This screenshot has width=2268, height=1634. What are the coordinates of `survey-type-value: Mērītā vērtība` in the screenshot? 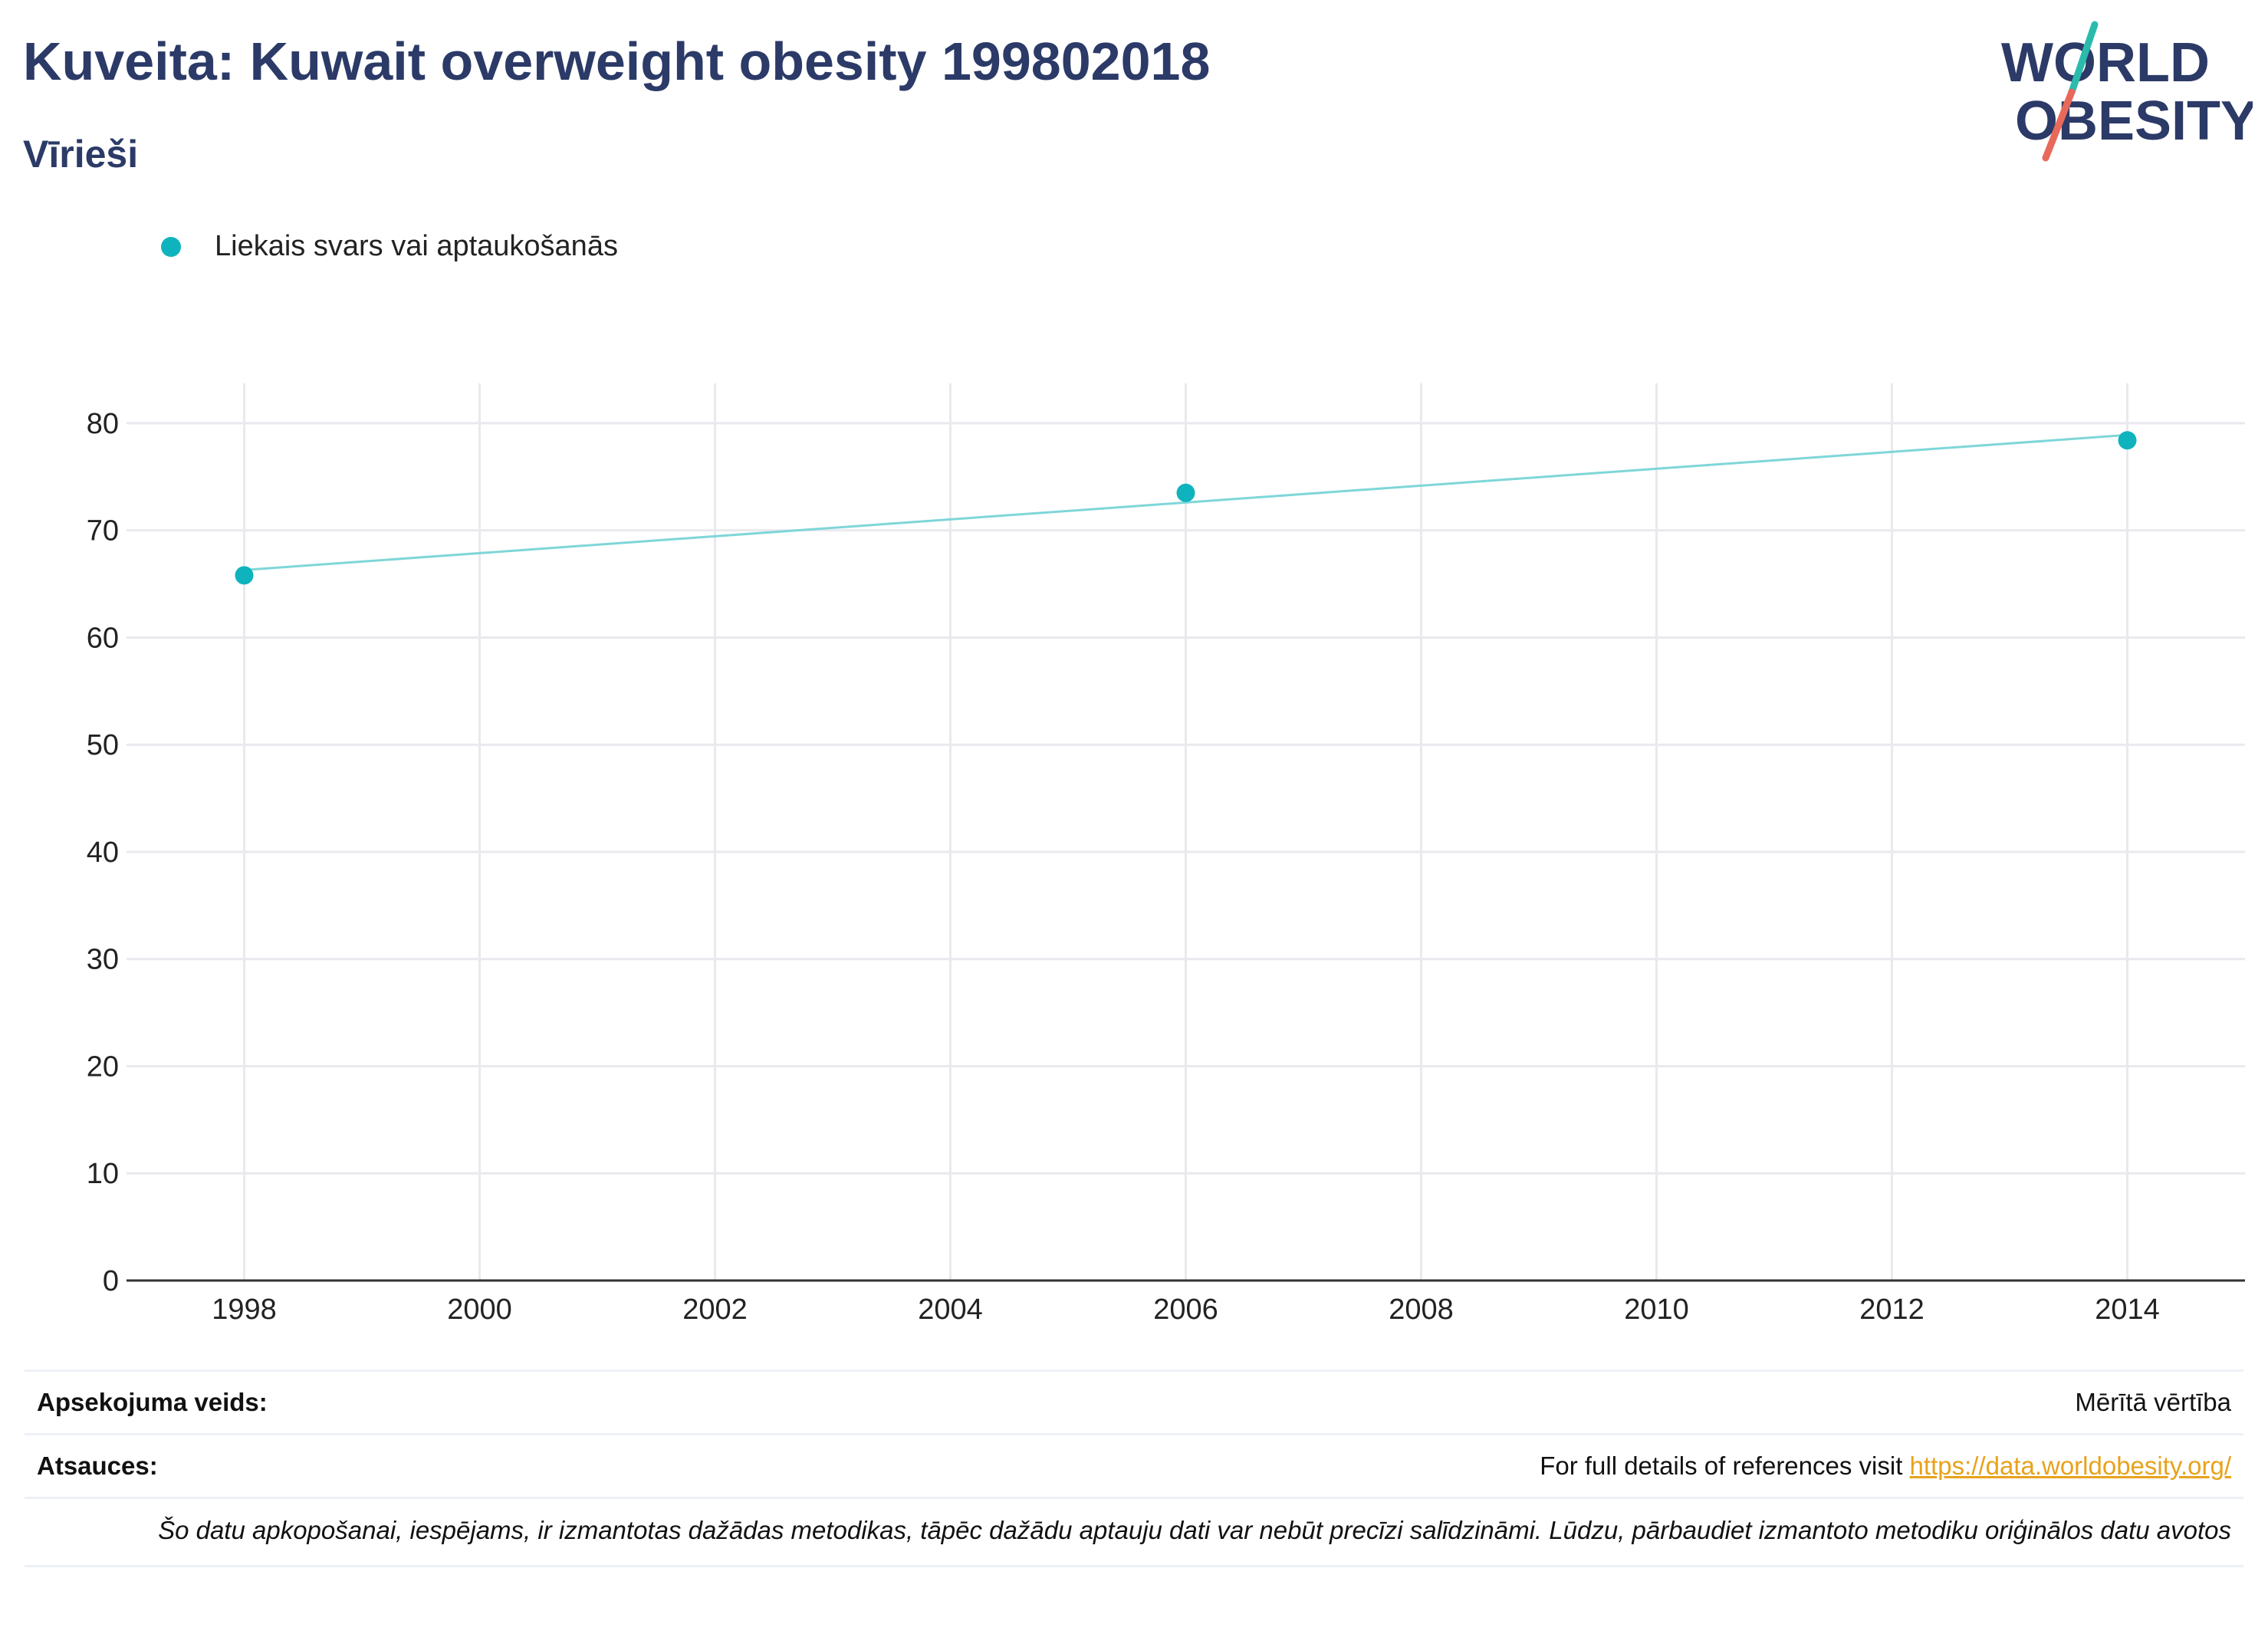 It's located at (2153, 1402).